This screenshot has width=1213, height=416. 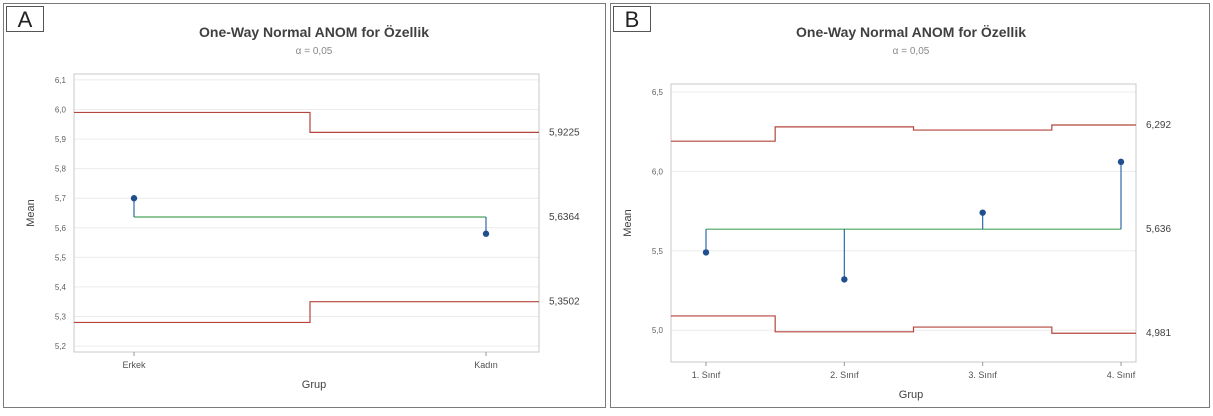 What do you see at coordinates (61, 287) in the screenshot?
I see `y-tick-label: 5,4` at bounding box center [61, 287].